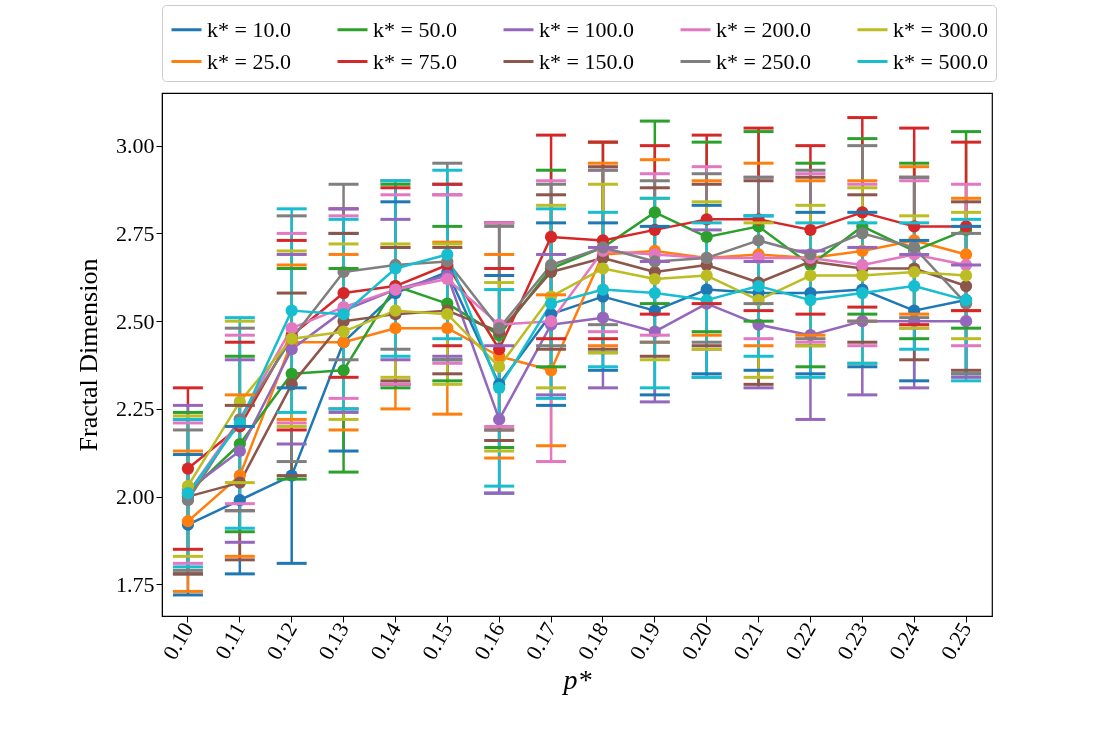  Describe the element at coordinates (593, 641) in the screenshot. I see `x-tick-label: 0.18` at that location.